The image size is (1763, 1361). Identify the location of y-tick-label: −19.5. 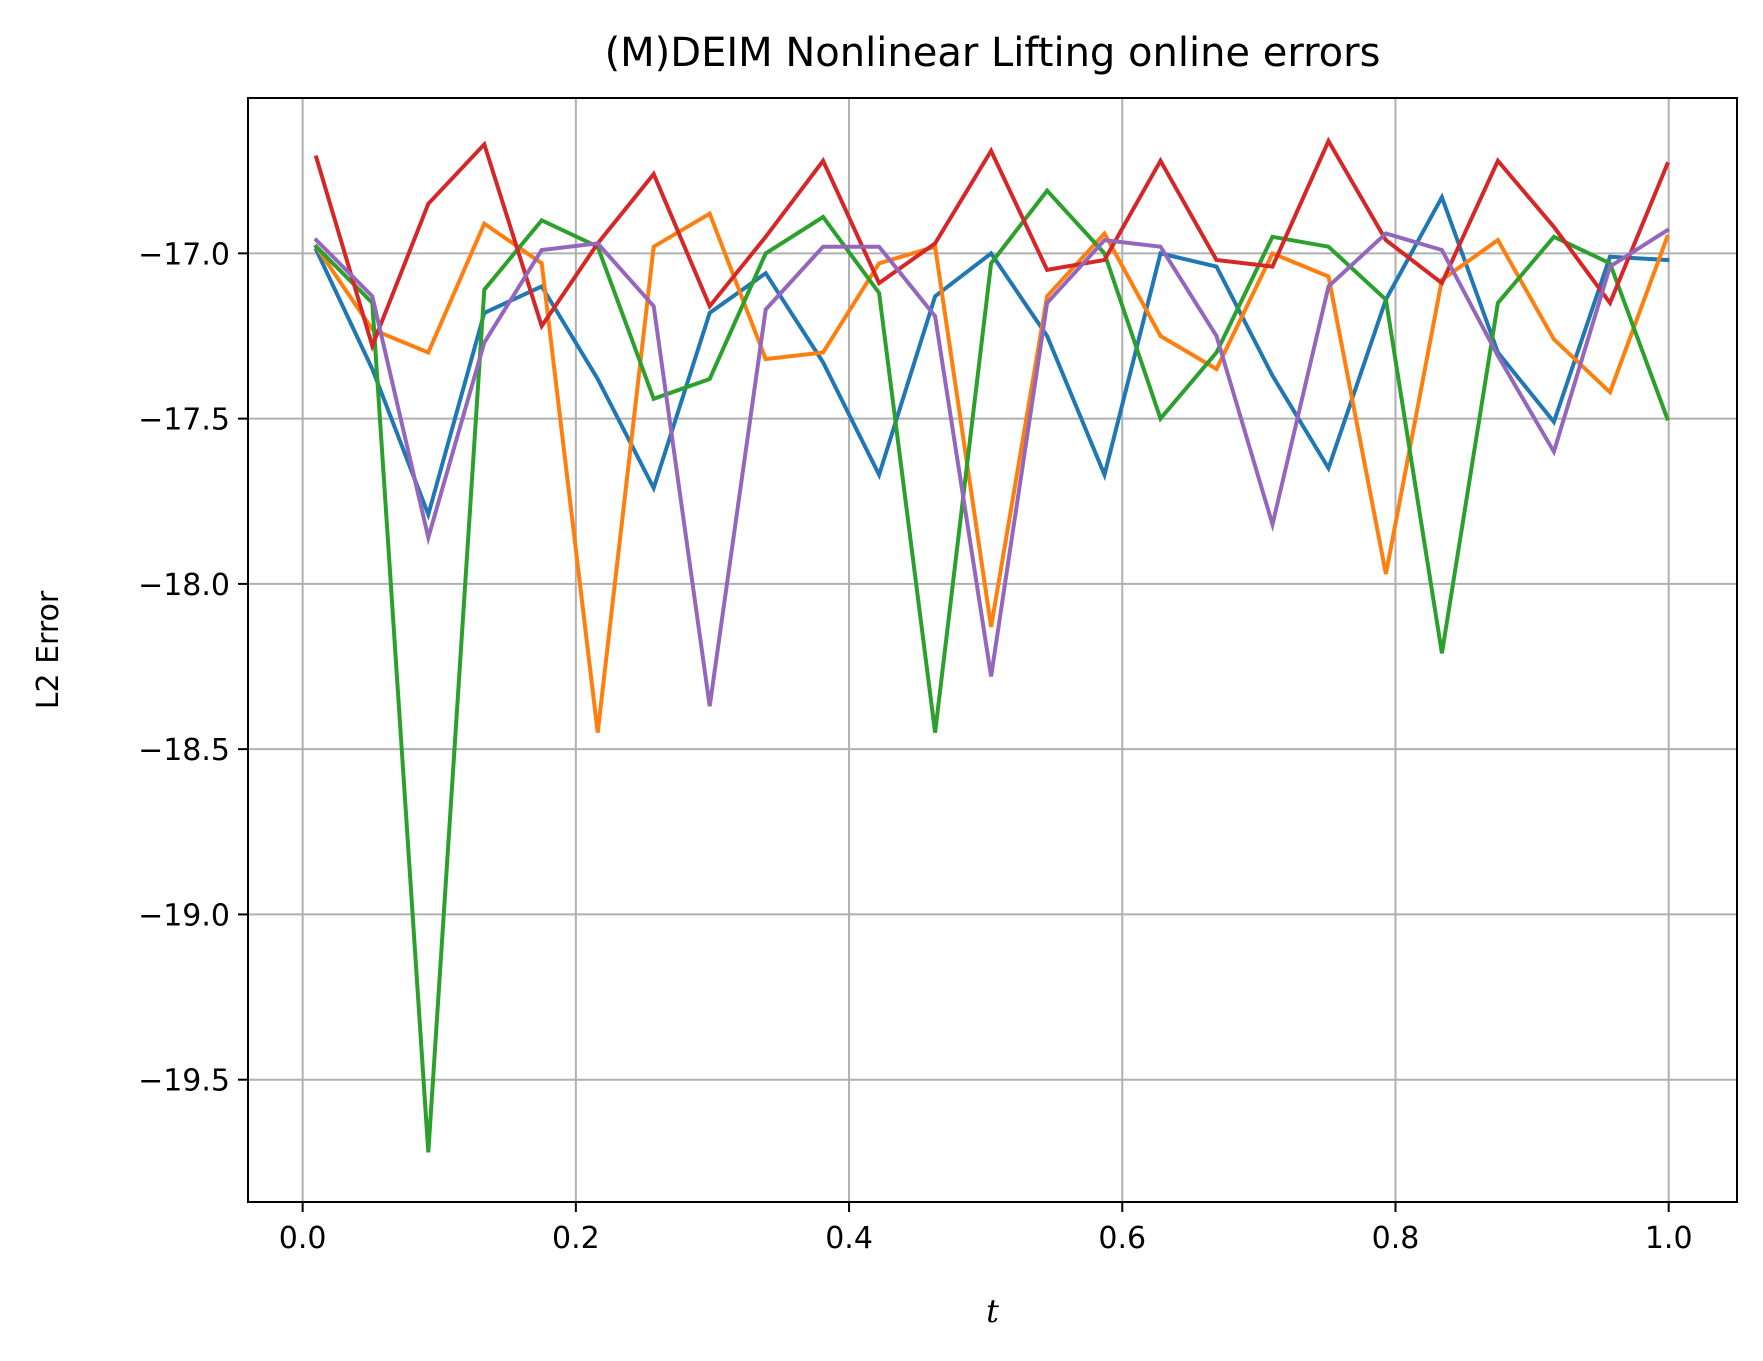
(184, 1081).